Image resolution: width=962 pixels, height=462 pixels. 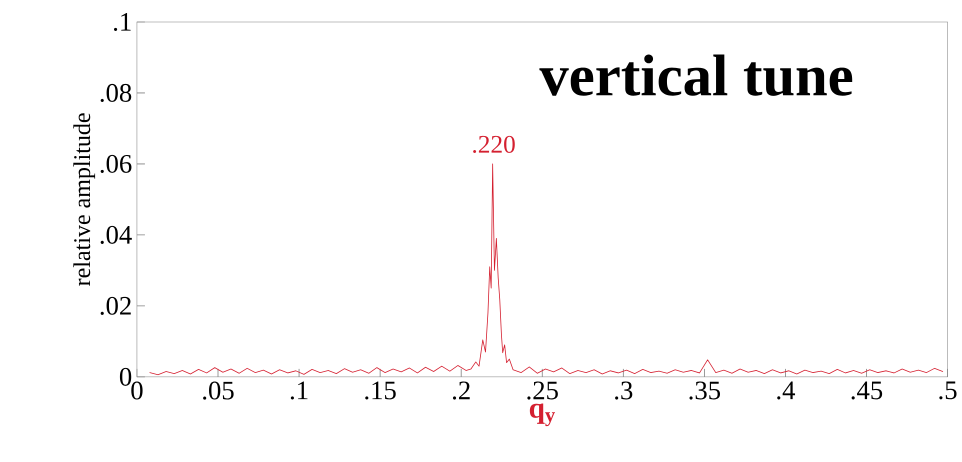 What do you see at coordinates (380, 391) in the screenshot?
I see `x-tick-label: .15` at bounding box center [380, 391].